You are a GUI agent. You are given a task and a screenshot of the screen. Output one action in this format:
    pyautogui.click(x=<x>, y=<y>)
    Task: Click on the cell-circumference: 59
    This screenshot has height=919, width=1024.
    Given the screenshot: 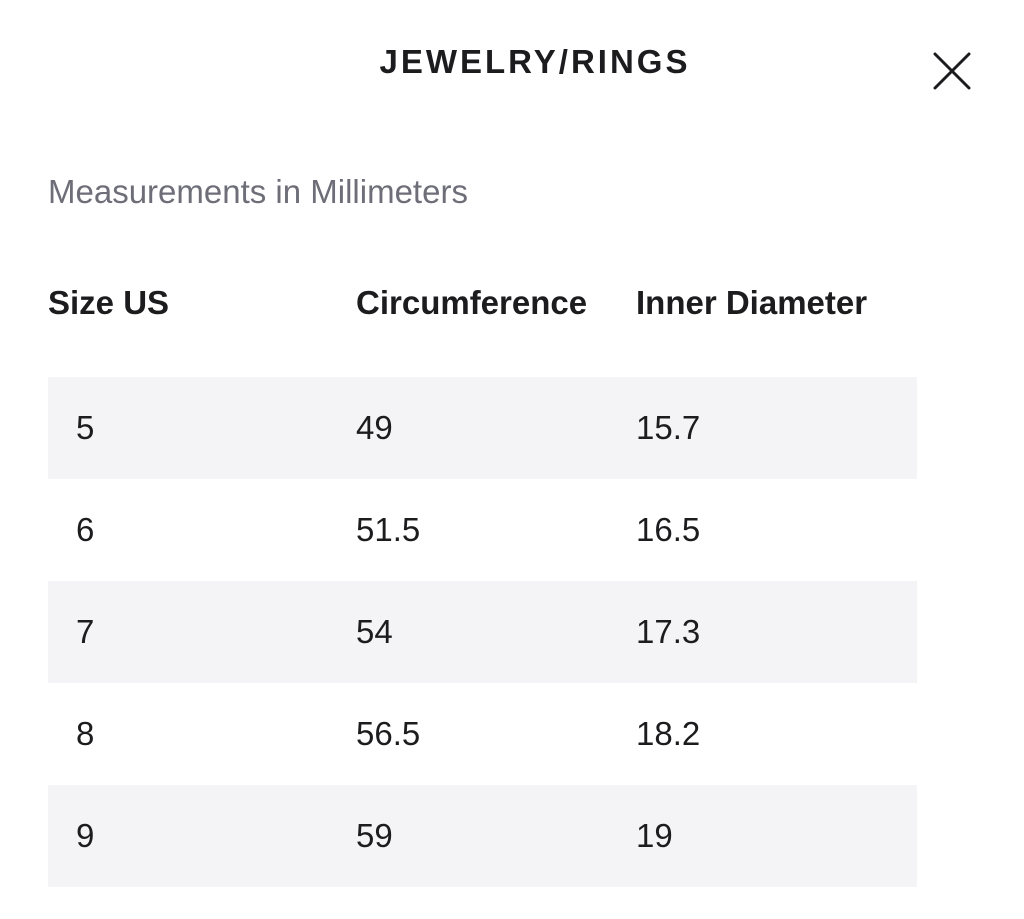 What is the action you would take?
    pyautogui.click(x=374, y=835)
    